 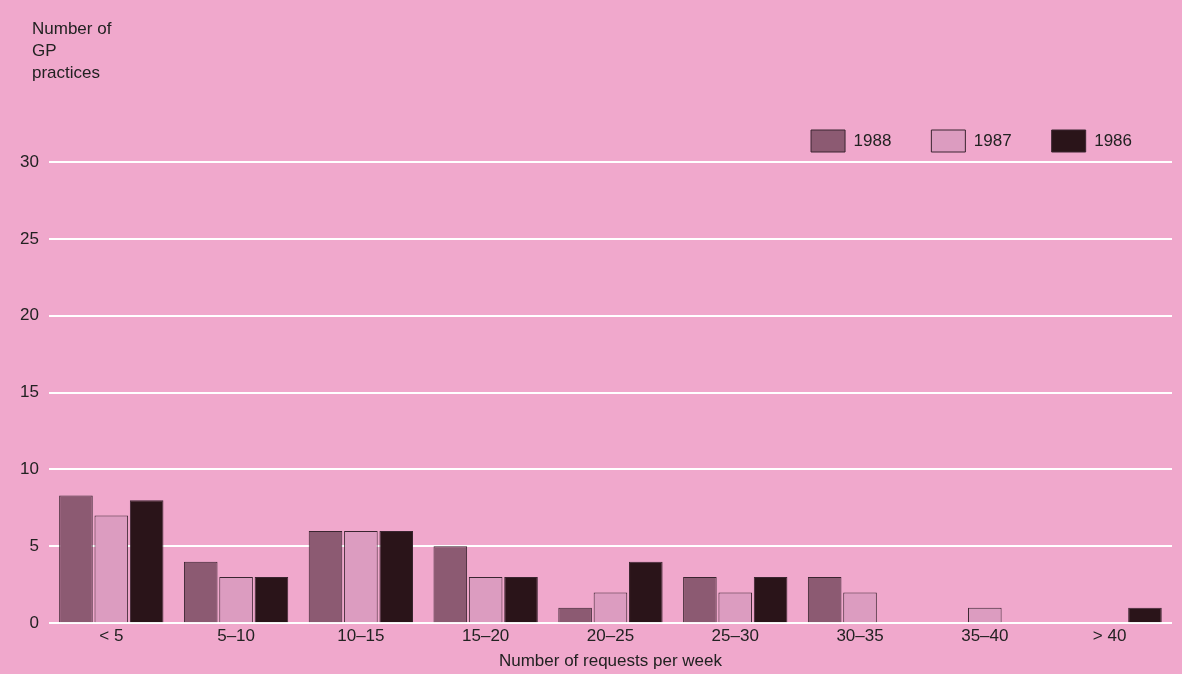 What do you see at coordinates (236, 636) in the screenshot?
I see `x-tick-label: 5–10` at bounding box center [236, 636].